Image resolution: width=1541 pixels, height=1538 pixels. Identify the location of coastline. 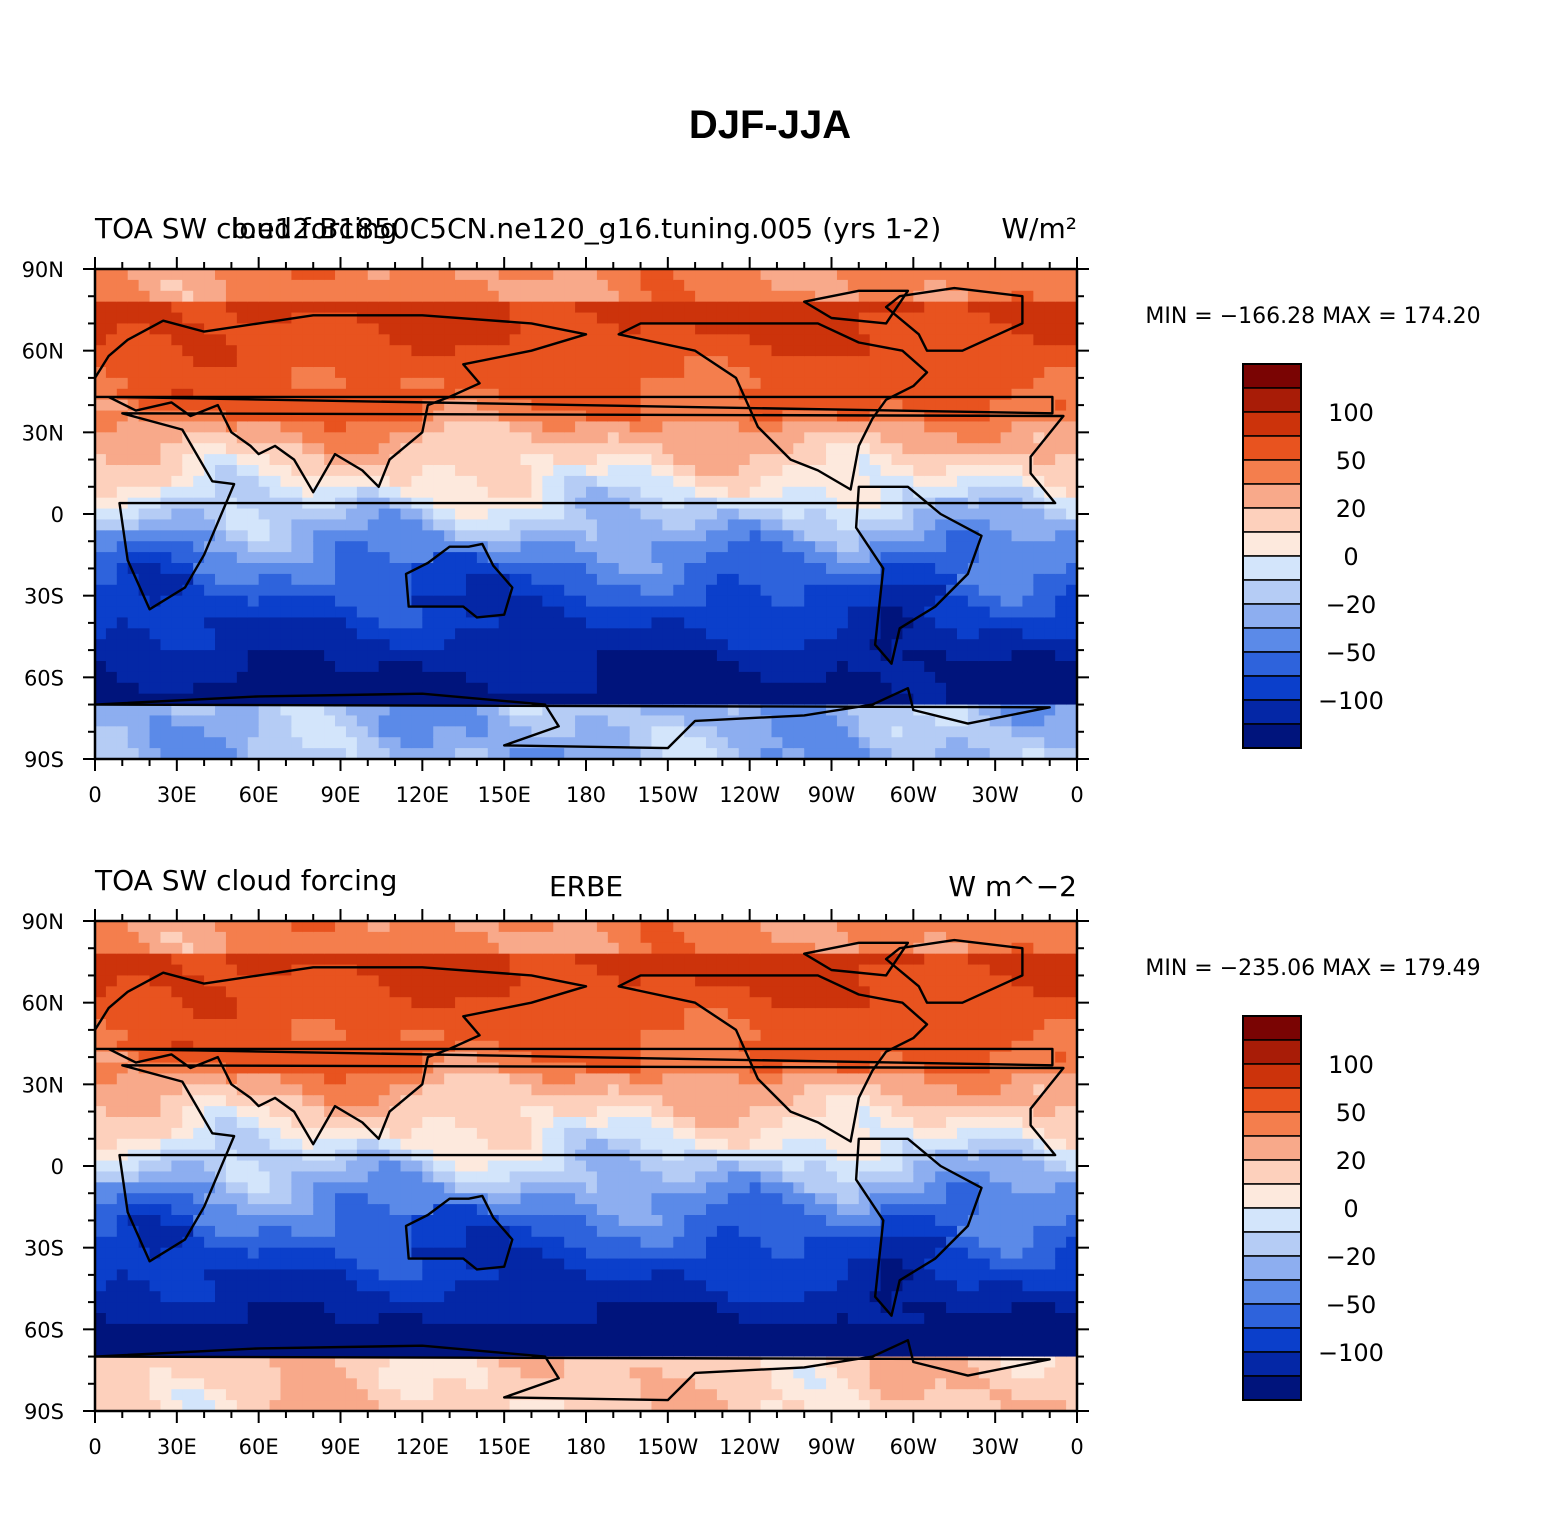
(591, 511).